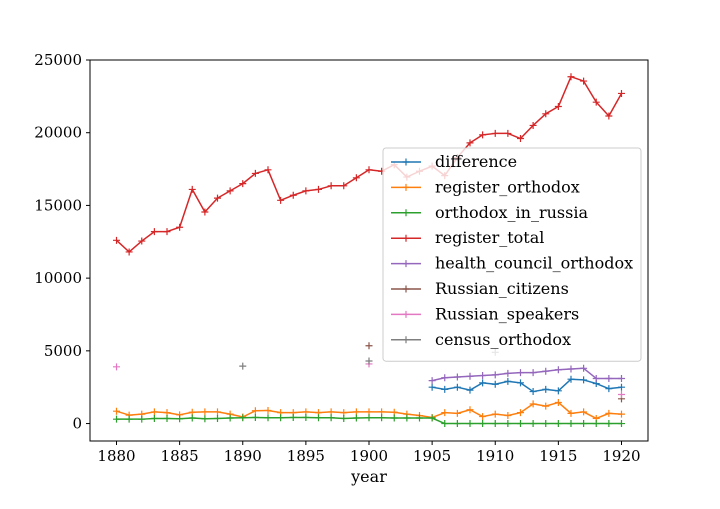  Describe the element at coordinates (503, 339) in the screenshot. I see `legend-label: census_orthodox` at that location.